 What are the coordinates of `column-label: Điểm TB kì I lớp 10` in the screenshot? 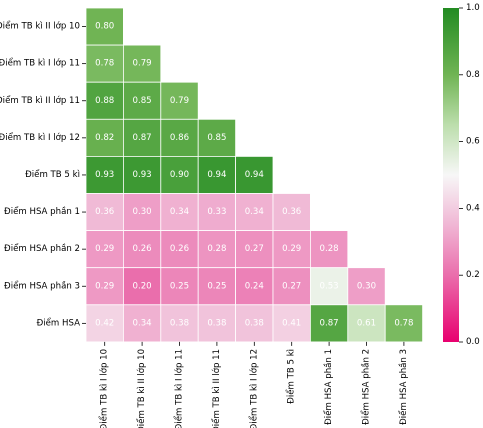 It's located at (104, 388).